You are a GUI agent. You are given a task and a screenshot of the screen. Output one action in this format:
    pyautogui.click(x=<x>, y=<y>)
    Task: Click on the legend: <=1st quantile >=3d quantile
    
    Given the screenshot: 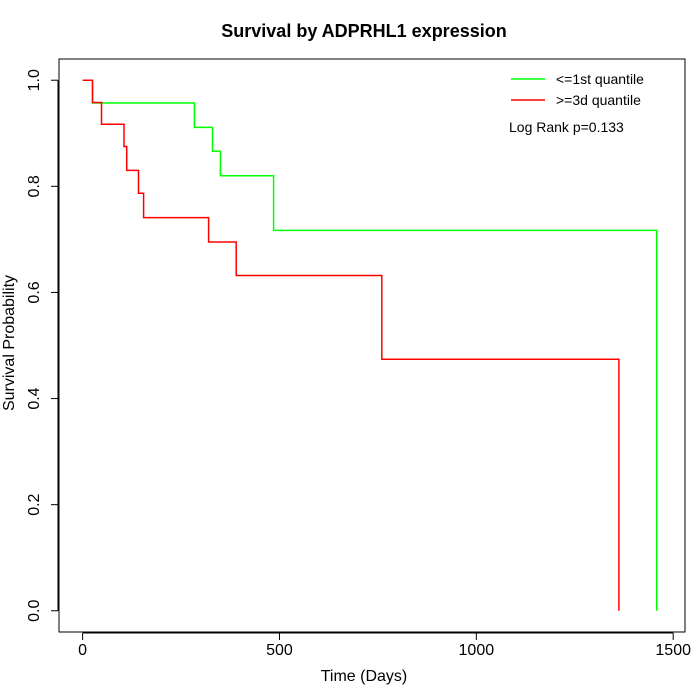 What is the action you would take?
    pyautogui.click(x=577, y=89)
    